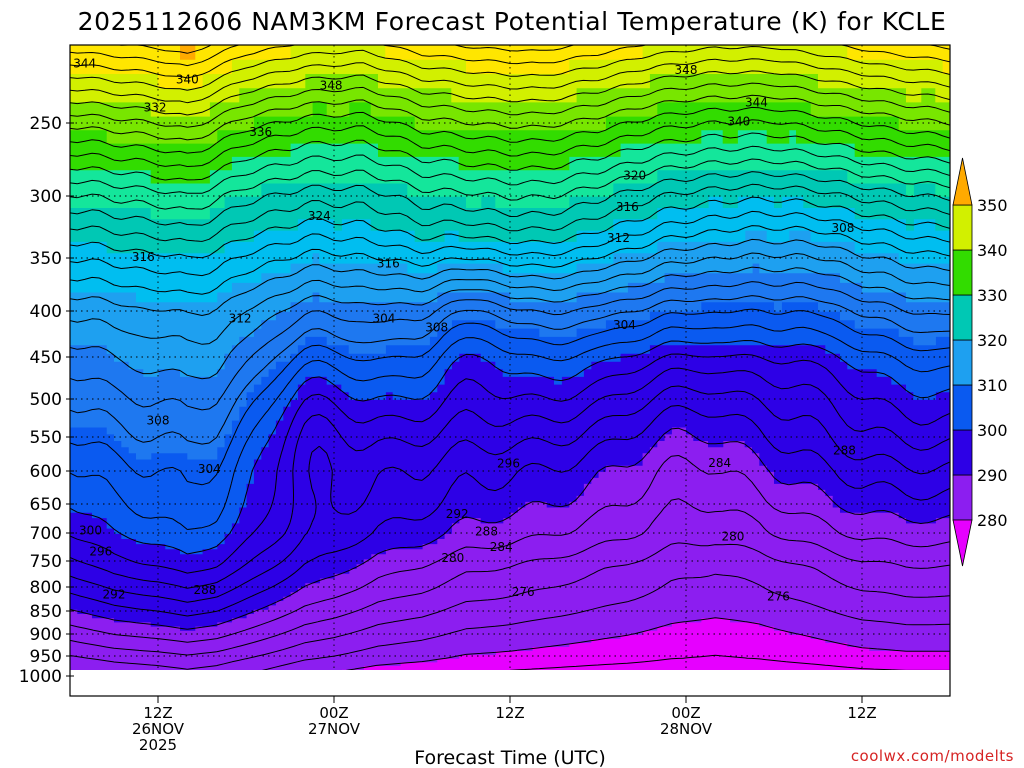 The width and height of the screenshot is (1024, 768). Describe the element at coordinates (510, 683) in the screenshot. I see `ground-surface` at that location.